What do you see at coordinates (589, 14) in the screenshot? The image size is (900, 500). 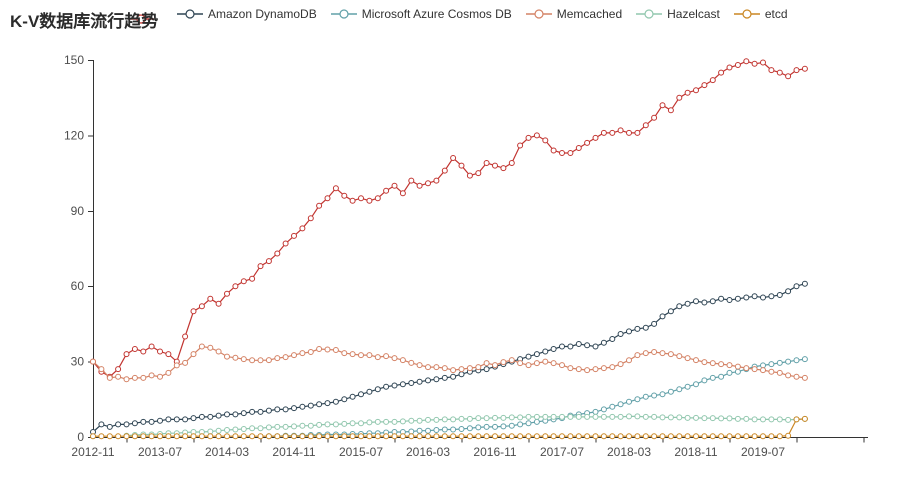 I see `legend-item-label: Memcached` at bounding box center [589, 14].